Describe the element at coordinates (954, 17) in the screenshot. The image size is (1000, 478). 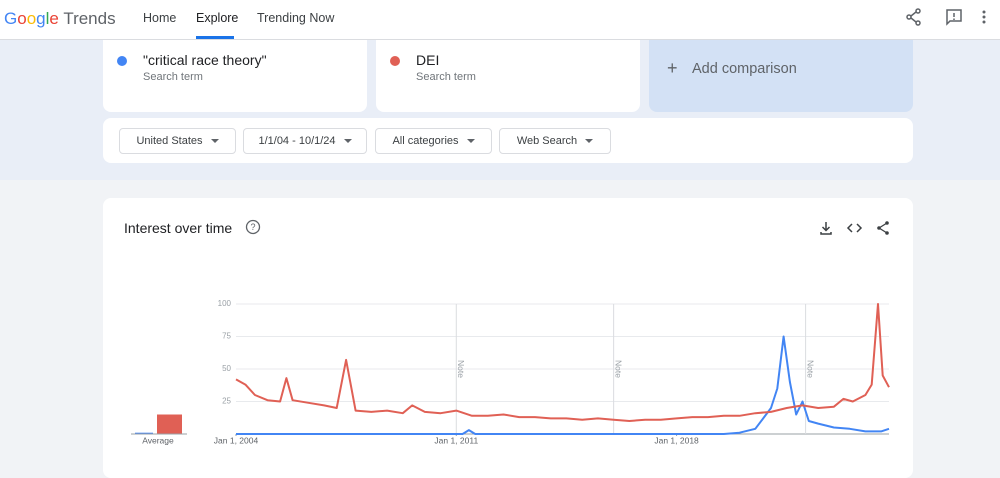
I see `feedback-icon` at that location.